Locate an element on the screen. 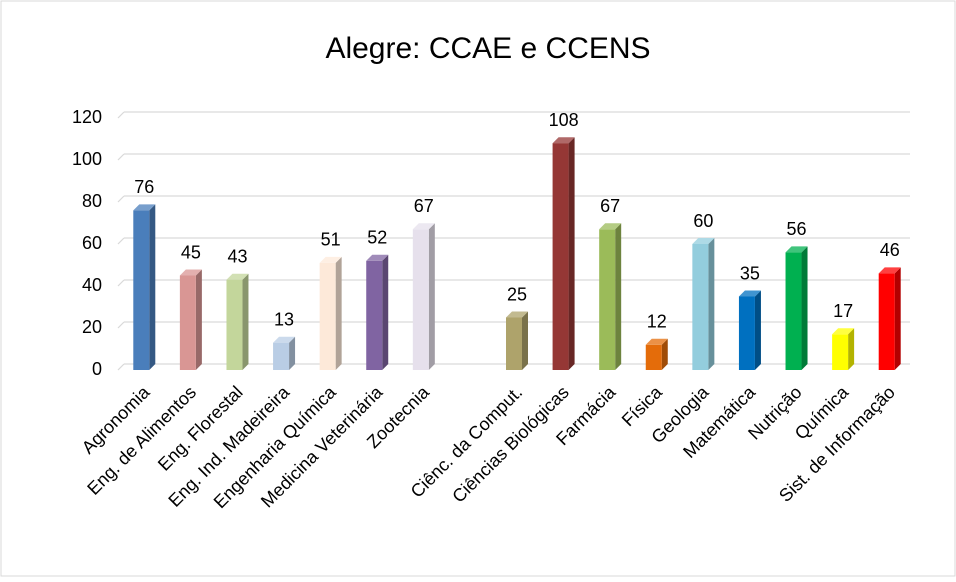 The image size is (956, 582). data-label: 43 is located at coordinates (237, 256).